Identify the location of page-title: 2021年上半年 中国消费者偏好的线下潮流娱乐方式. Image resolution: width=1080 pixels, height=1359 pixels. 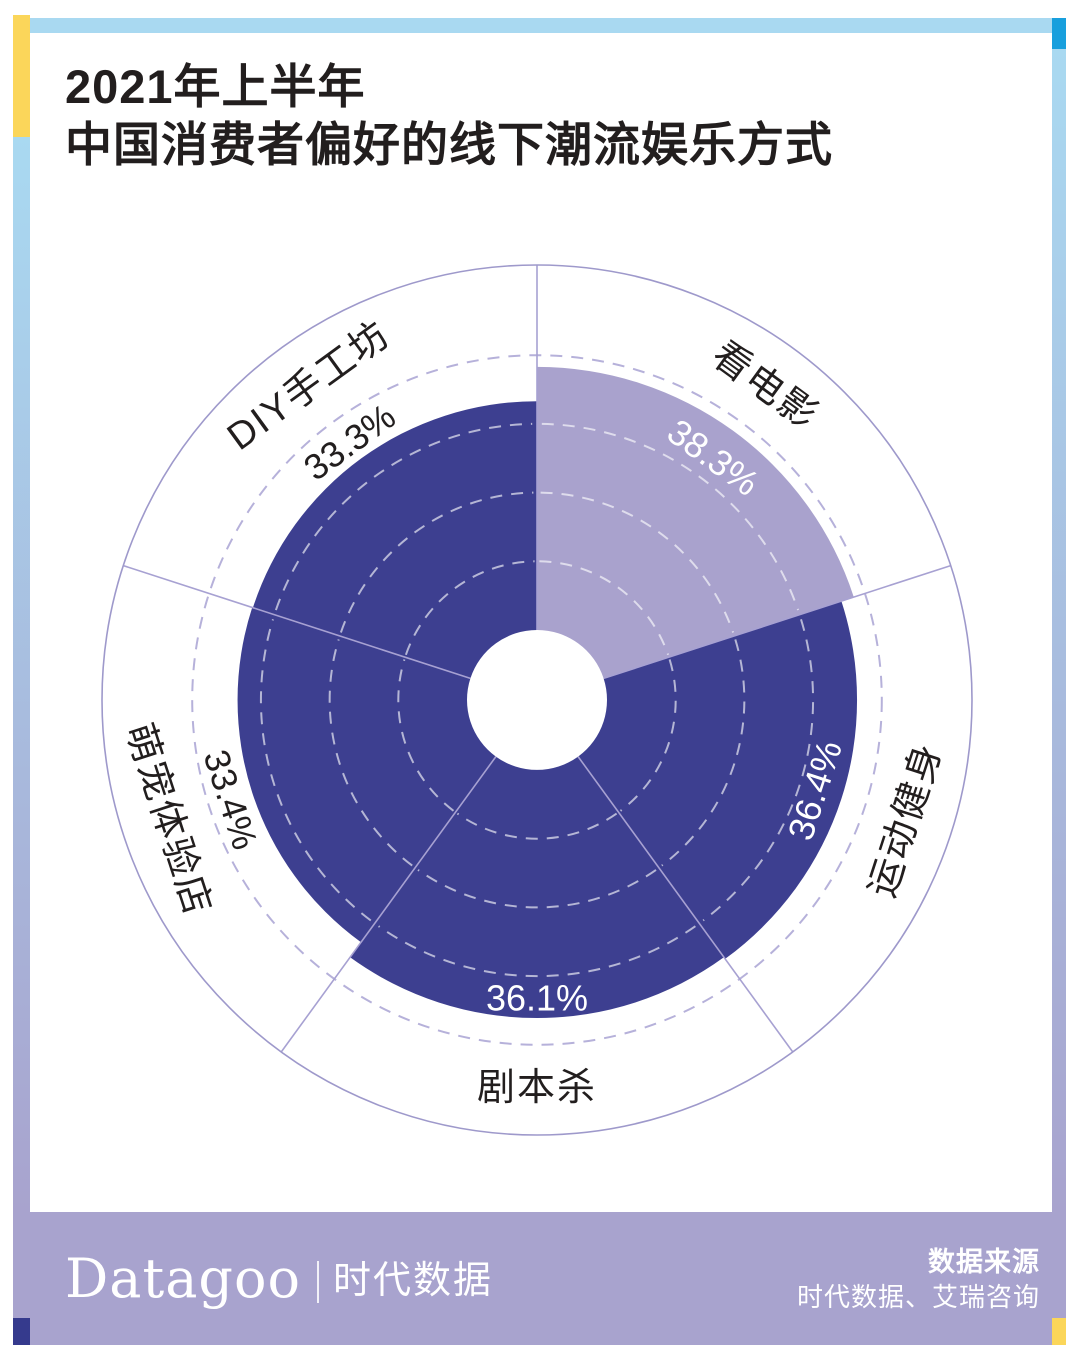
(535, 116).